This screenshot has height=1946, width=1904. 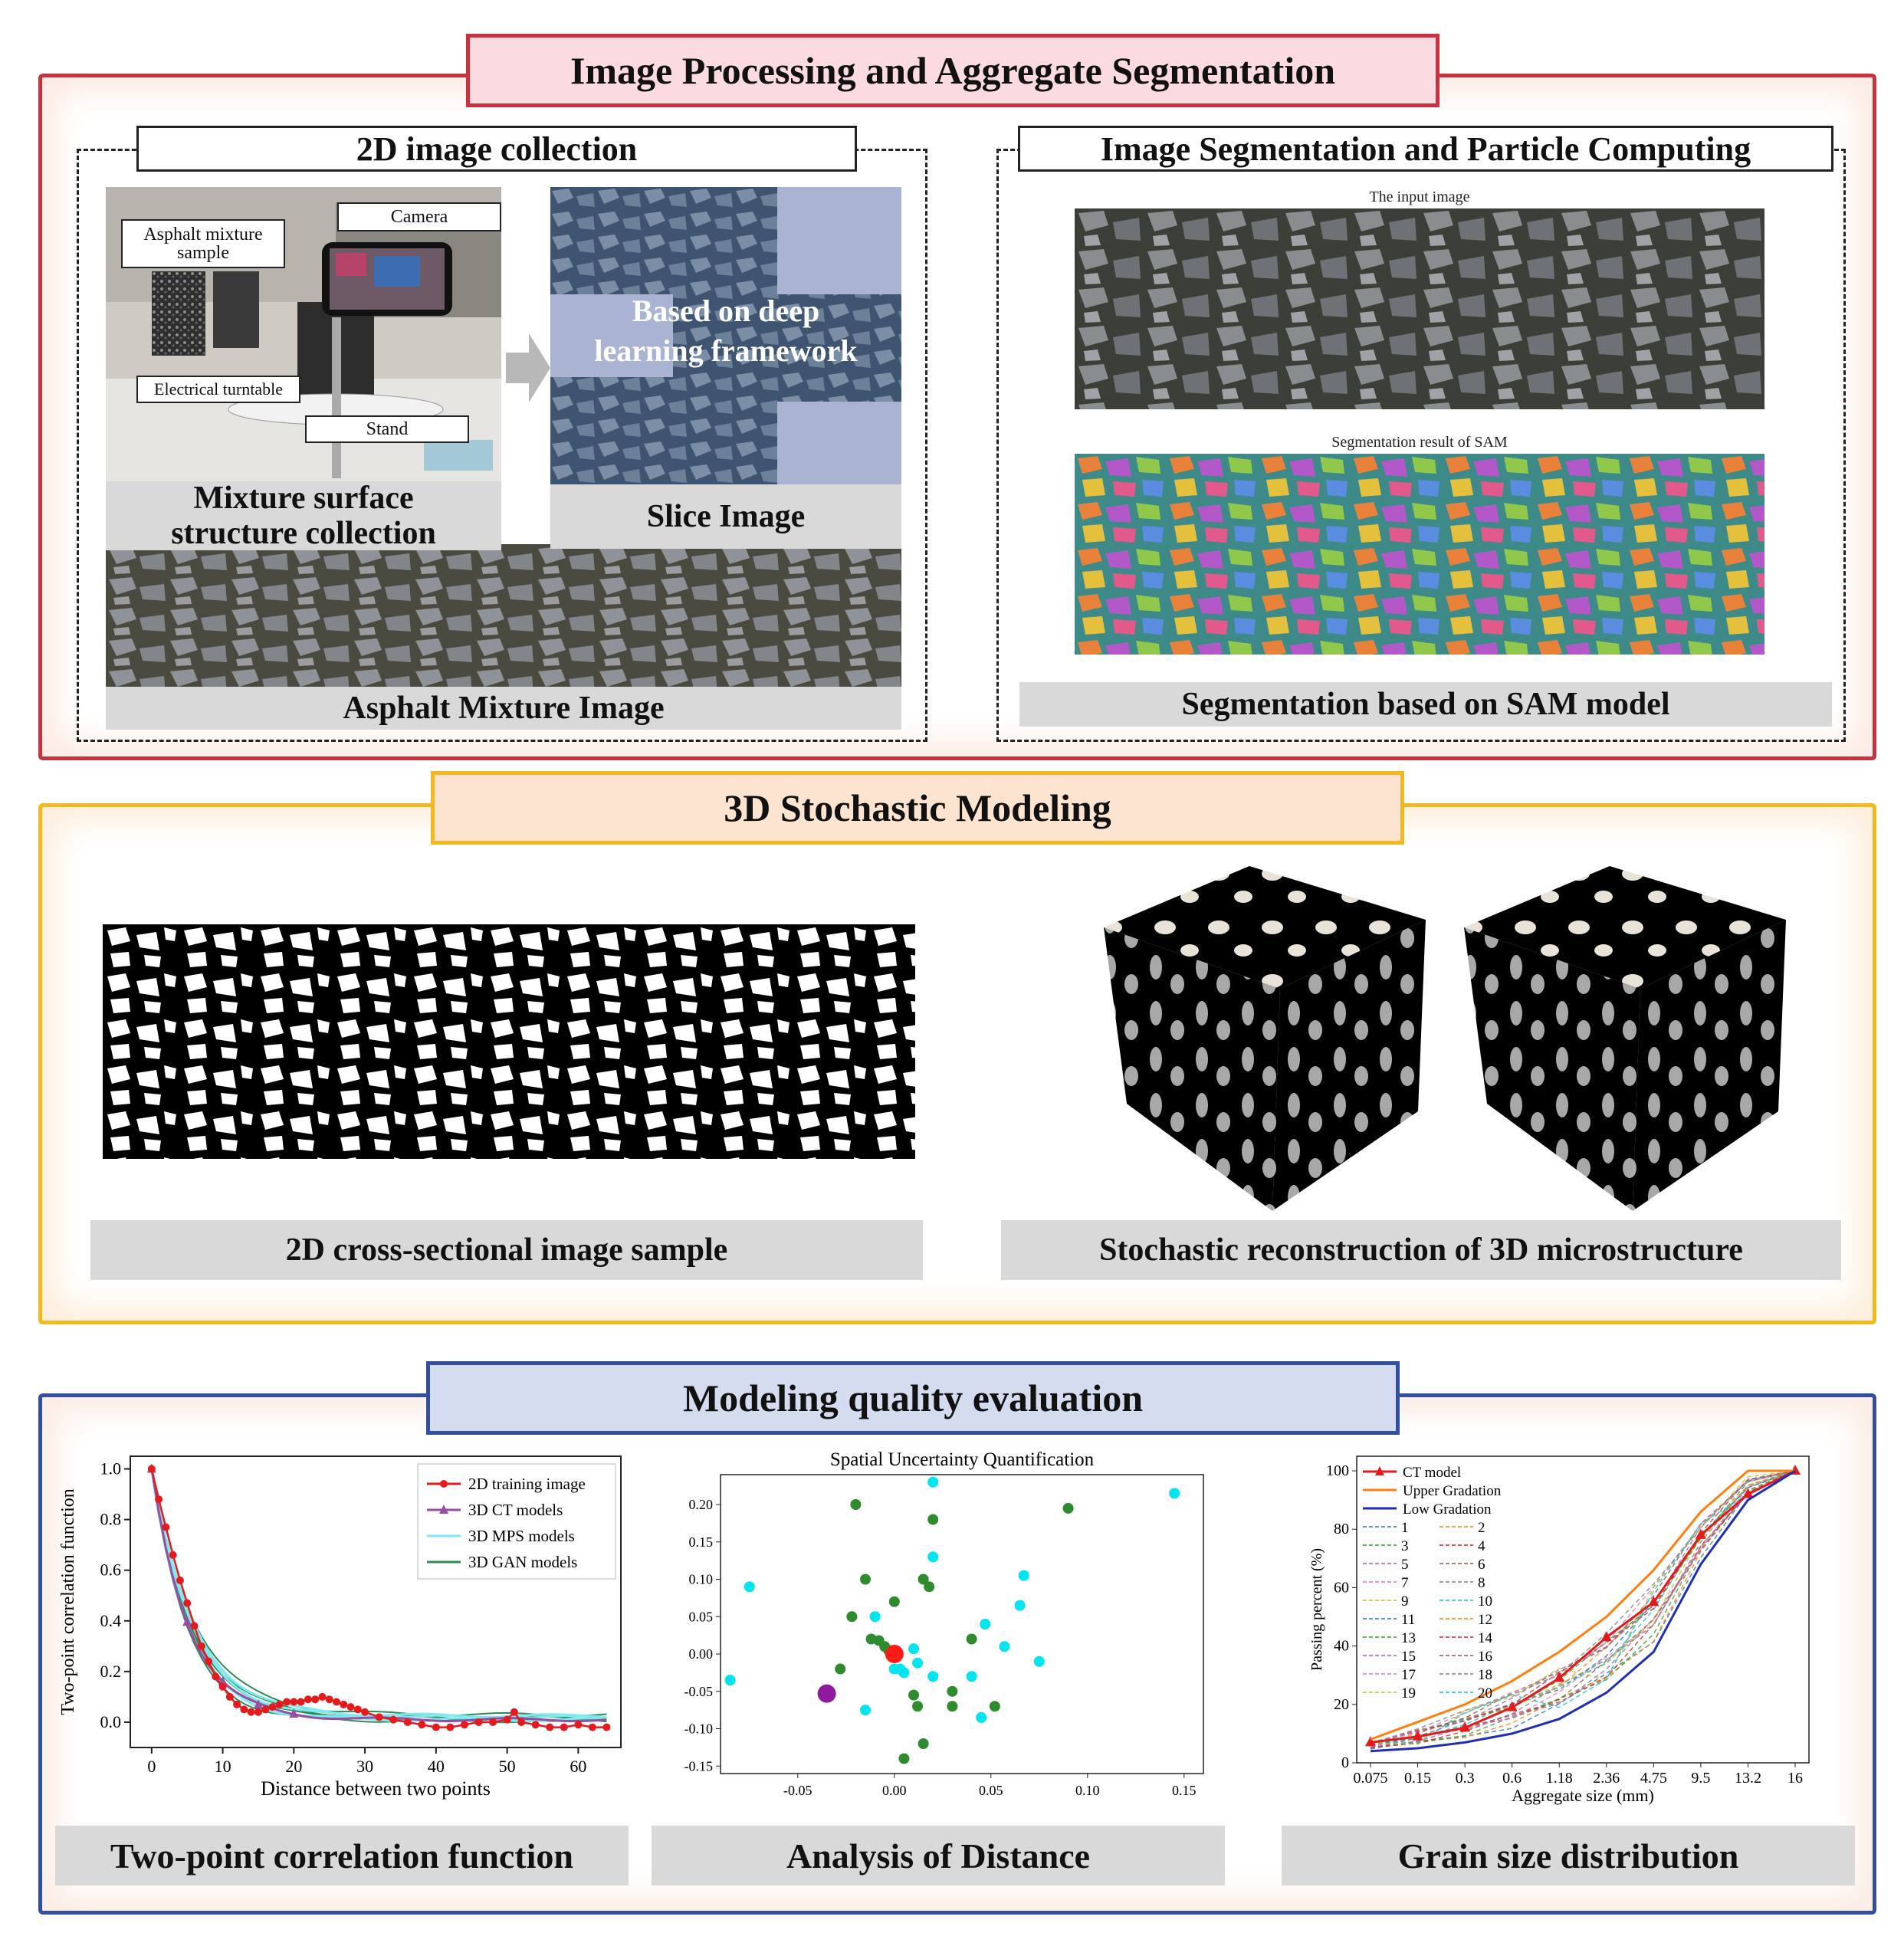 I want to click on legend-label: 3, so click(x=1405, y=1546).